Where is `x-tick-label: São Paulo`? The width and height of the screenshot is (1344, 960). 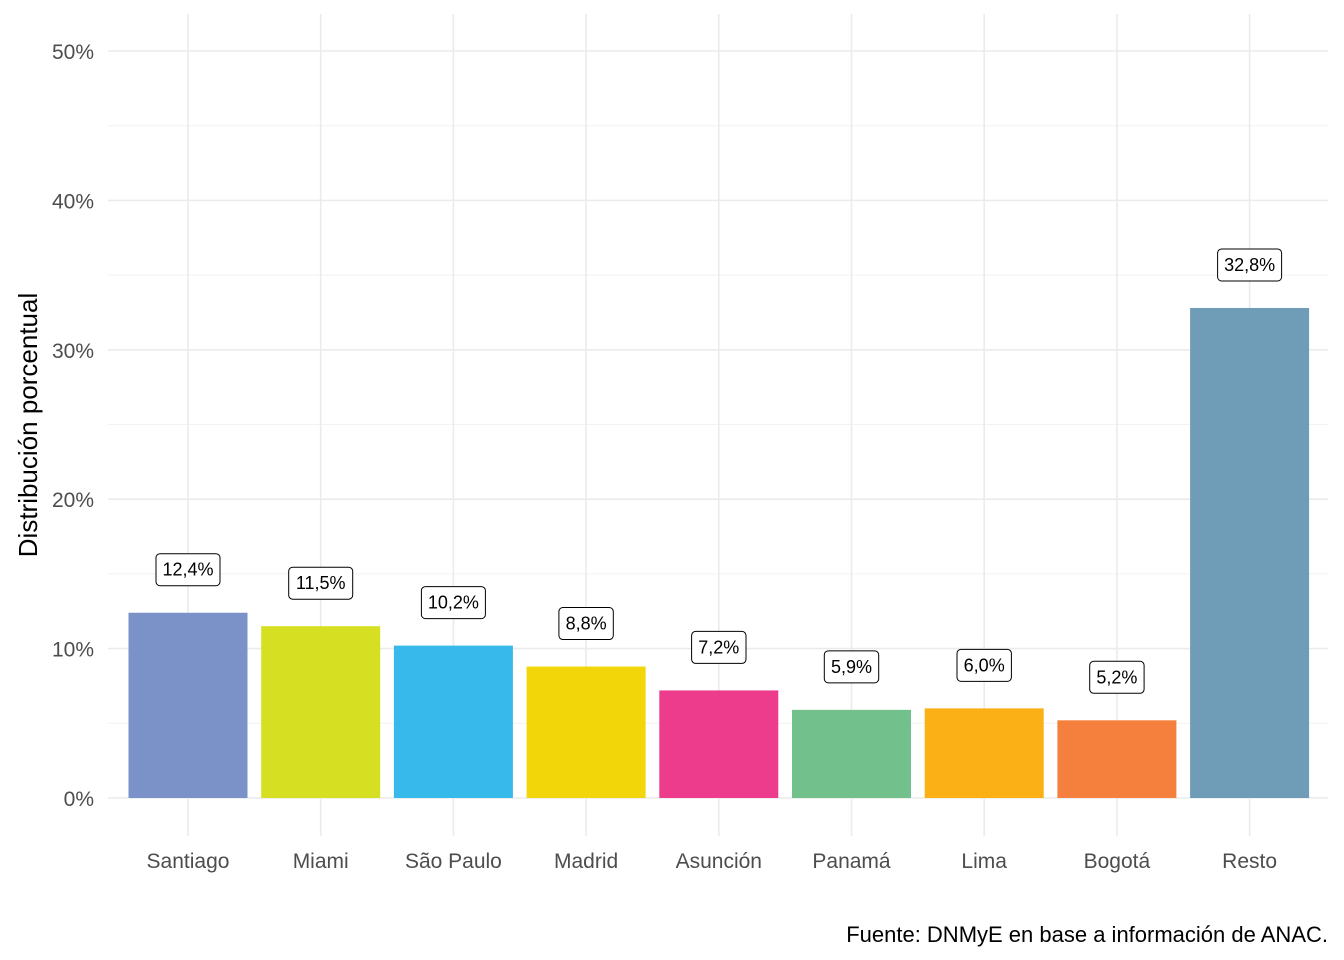 x-tick-label: São Paulo is located at coordinates (453, 861).